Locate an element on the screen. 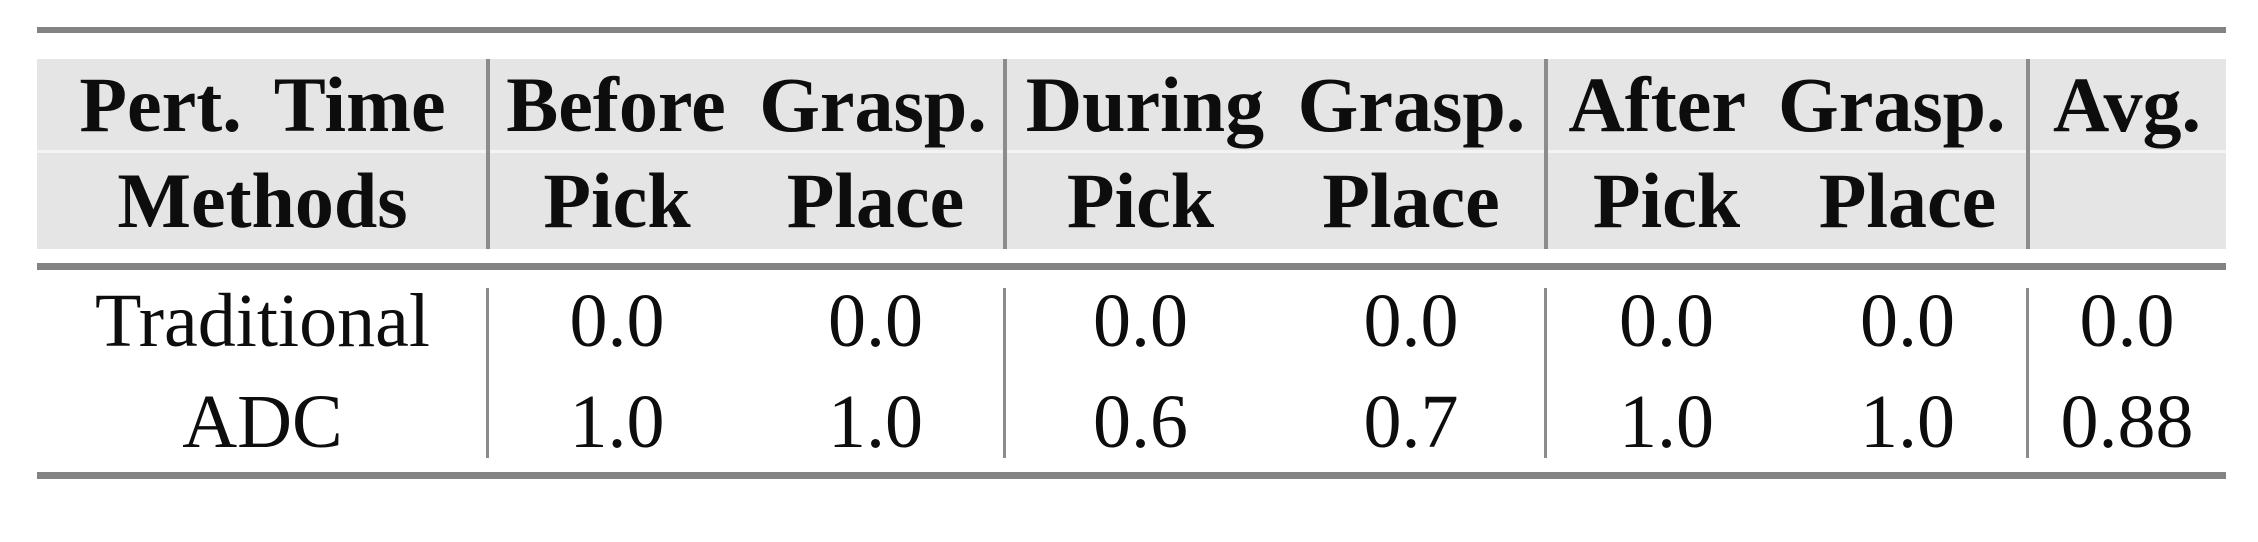  header-group-during: During Grasp. is located at coordinates (1275, 104).